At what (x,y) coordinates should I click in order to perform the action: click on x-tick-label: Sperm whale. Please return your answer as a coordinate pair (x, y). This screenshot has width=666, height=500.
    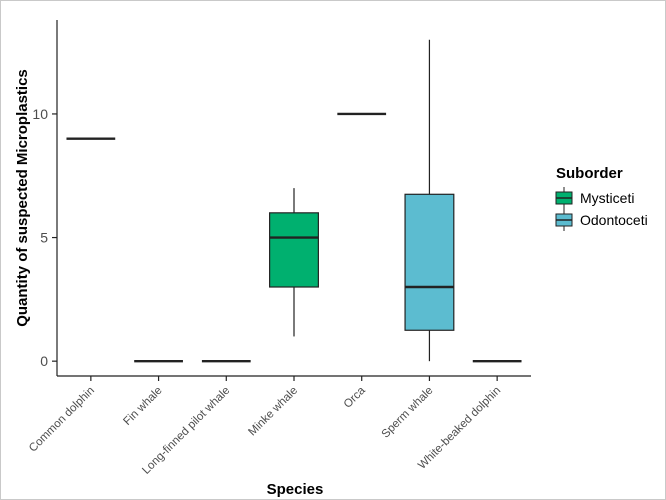
    Looking at the image, I should click on (408, 413).